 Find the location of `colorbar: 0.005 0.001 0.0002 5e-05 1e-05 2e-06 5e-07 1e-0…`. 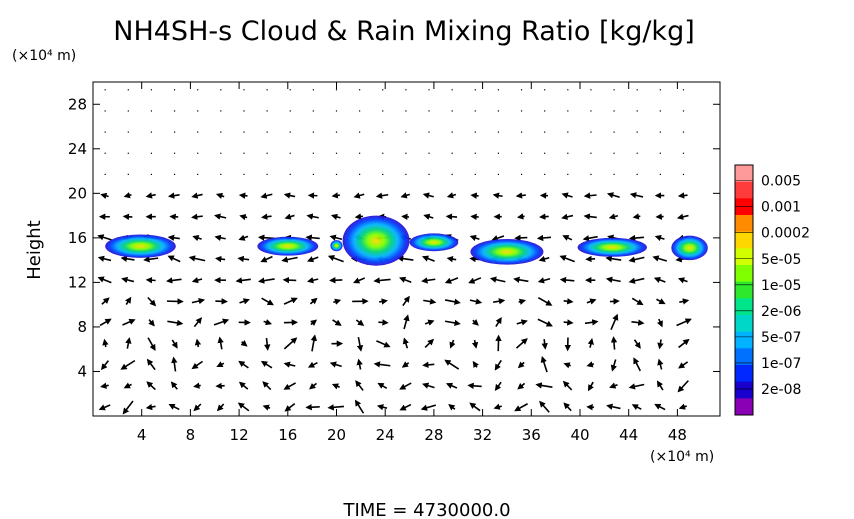

colorbar: 0.005 0.001 0.0002 5e-05 1e-05 2e-06 5e-07 1e-0… is located at coordinates (772, 290).